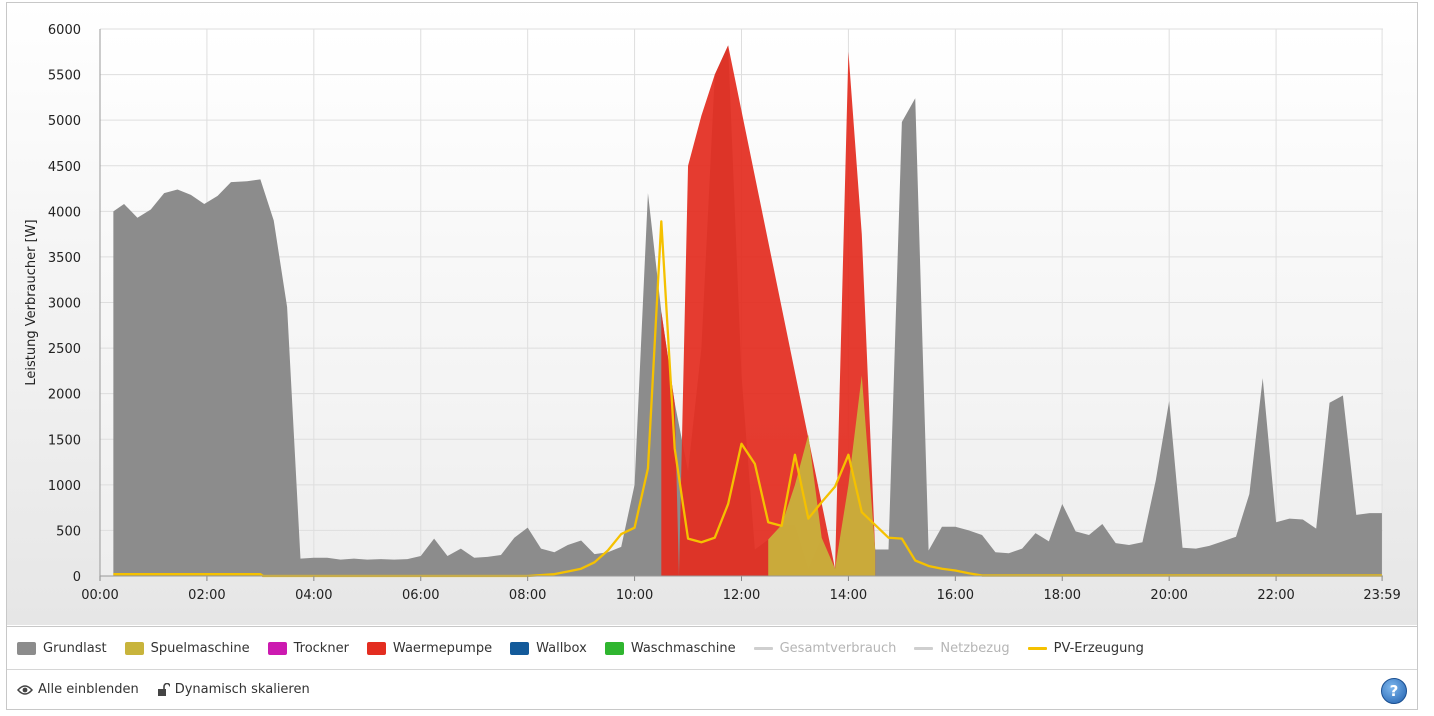 This screenshot has height=716, width=1434. I want to click on x-tick-label: 14:00, so click(848, 595).